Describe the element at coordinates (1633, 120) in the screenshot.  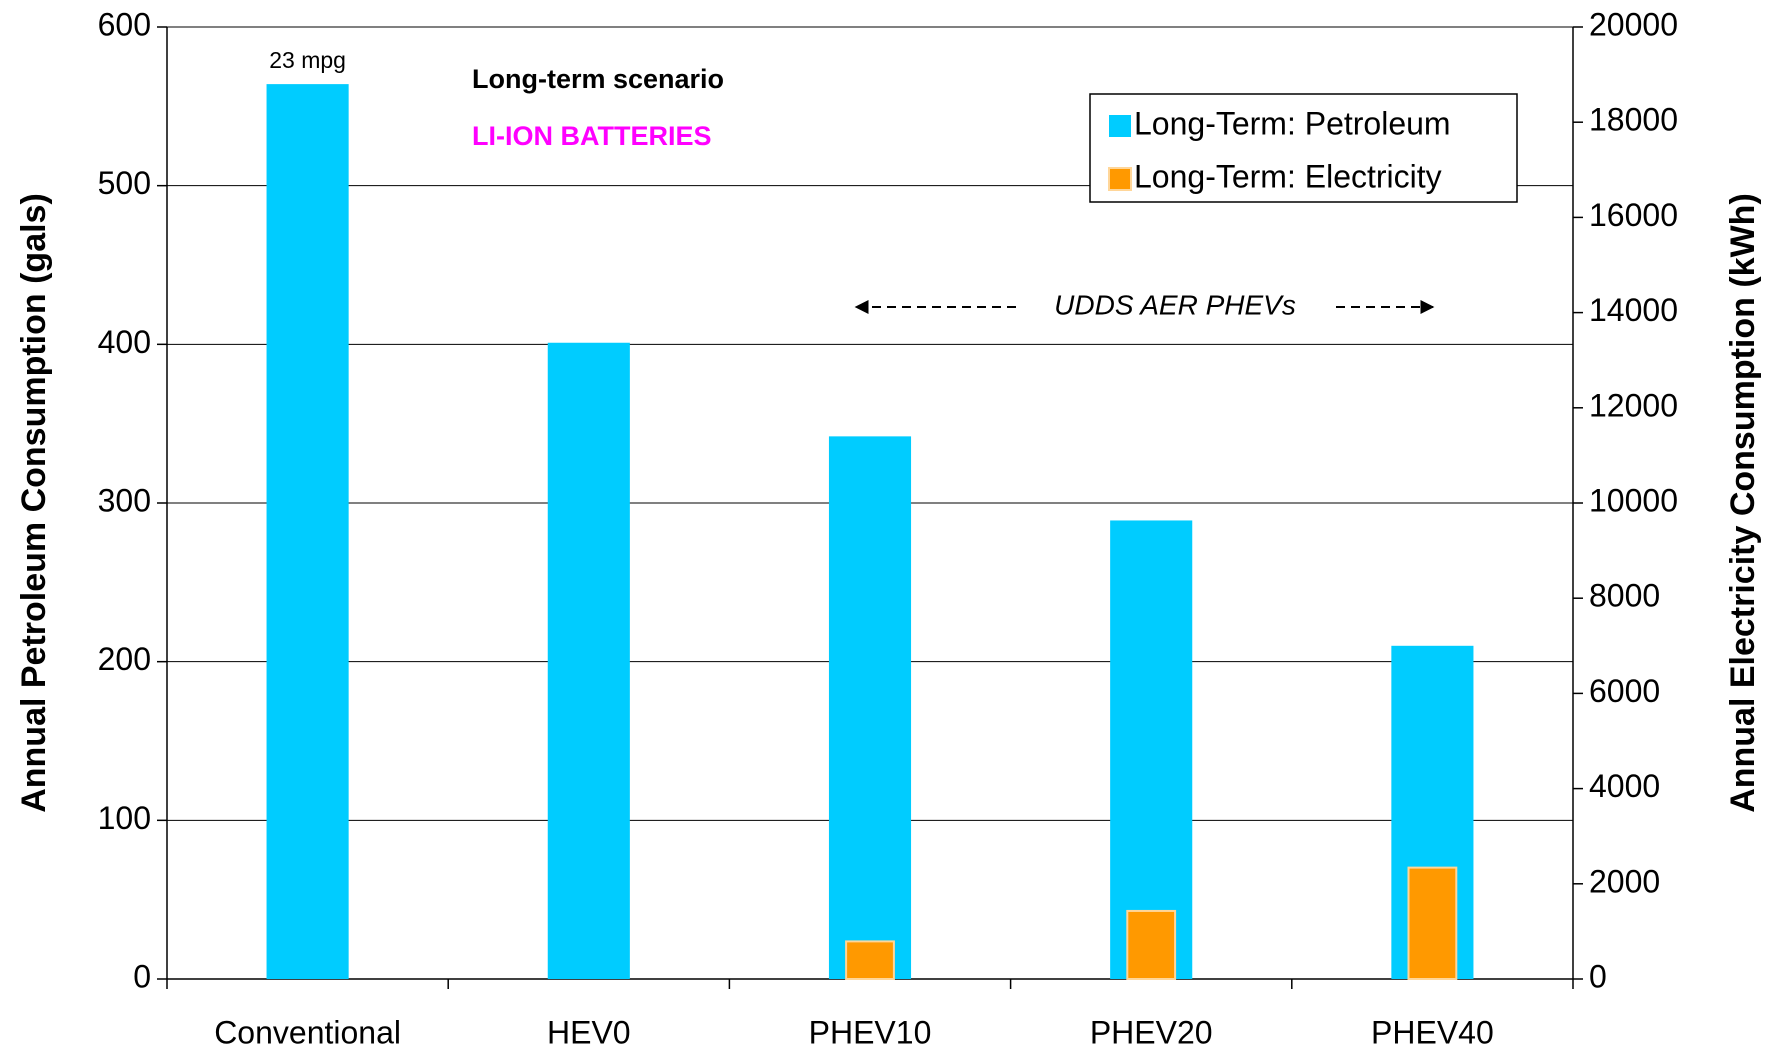
I see `y2-tick-label: 18000` at that location.